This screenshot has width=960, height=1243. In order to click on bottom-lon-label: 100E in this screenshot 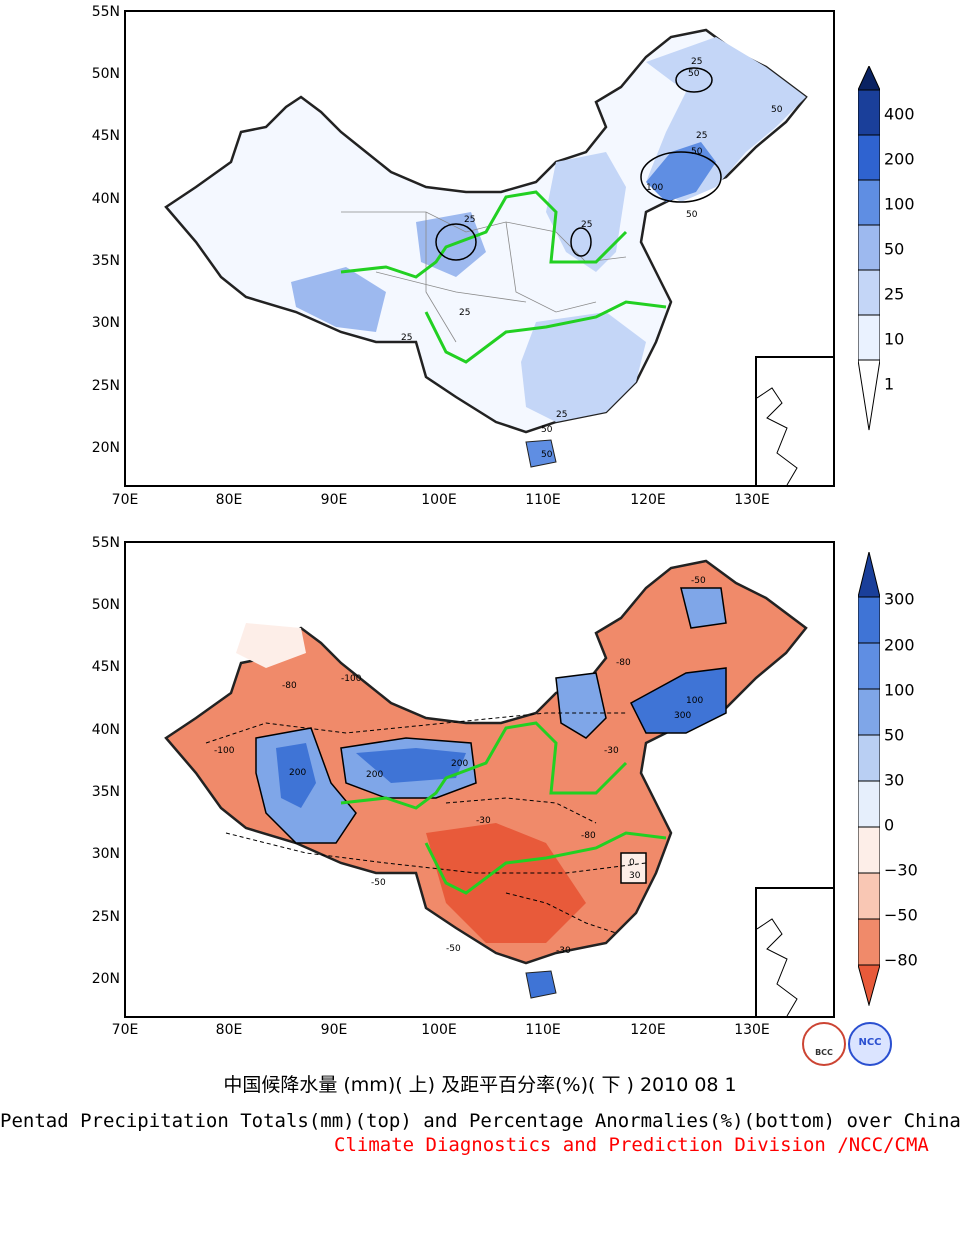, I will do `click(439, 1030)`.